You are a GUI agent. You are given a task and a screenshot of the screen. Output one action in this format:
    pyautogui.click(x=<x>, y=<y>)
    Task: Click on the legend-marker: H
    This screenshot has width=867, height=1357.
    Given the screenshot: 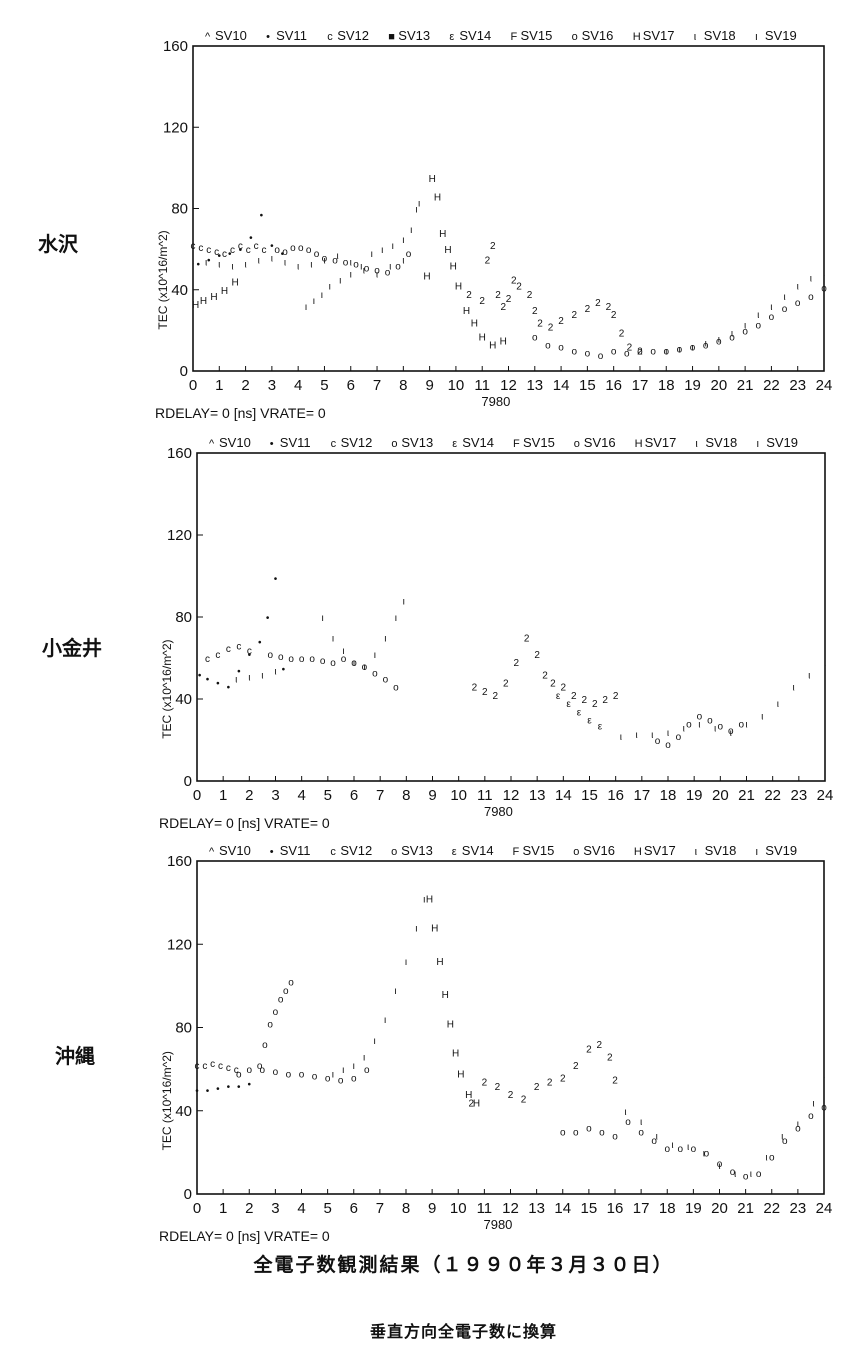 What is the action you would take?
    pyautogui.click(x=638, y=852)
    